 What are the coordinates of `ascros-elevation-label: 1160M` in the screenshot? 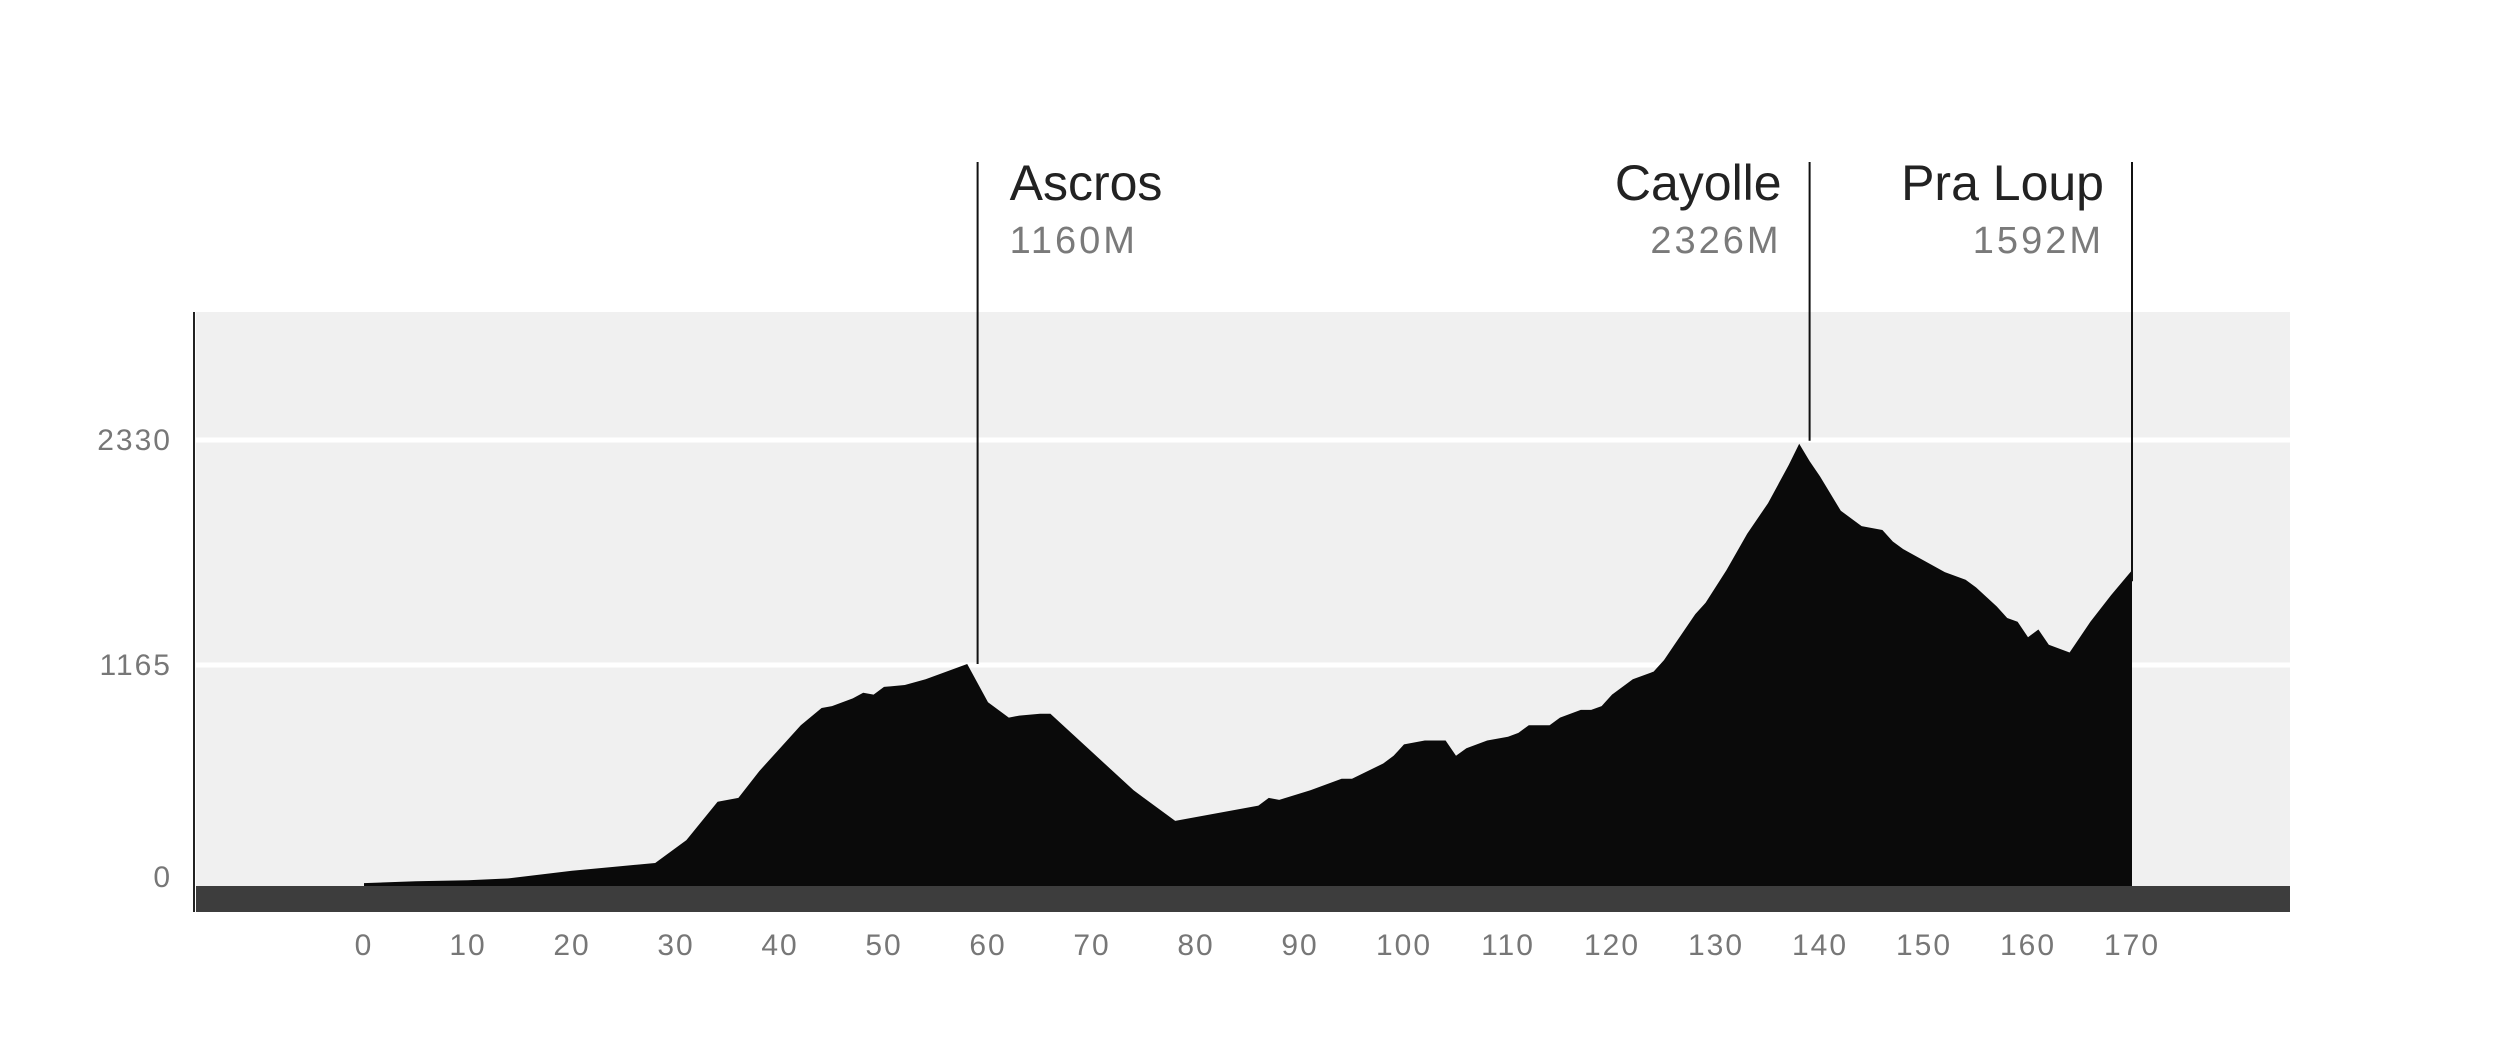 It's located at (1074, 241).